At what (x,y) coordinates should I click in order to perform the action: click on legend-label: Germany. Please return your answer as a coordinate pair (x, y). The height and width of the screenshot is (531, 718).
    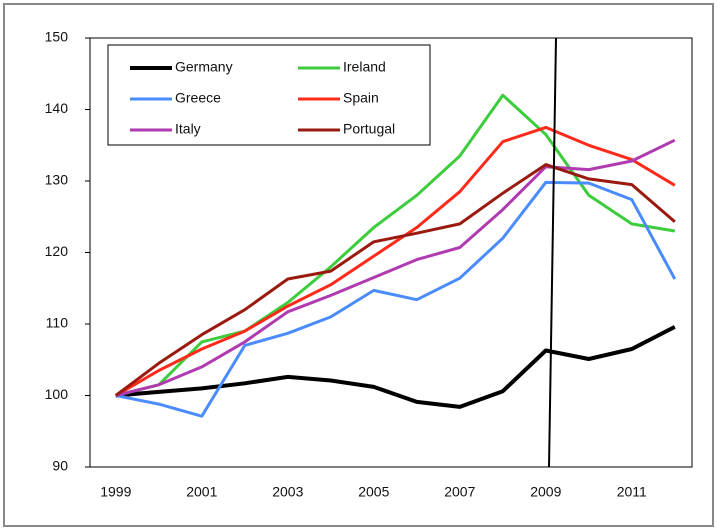
    Looking at the image, I should click on (204, 67).